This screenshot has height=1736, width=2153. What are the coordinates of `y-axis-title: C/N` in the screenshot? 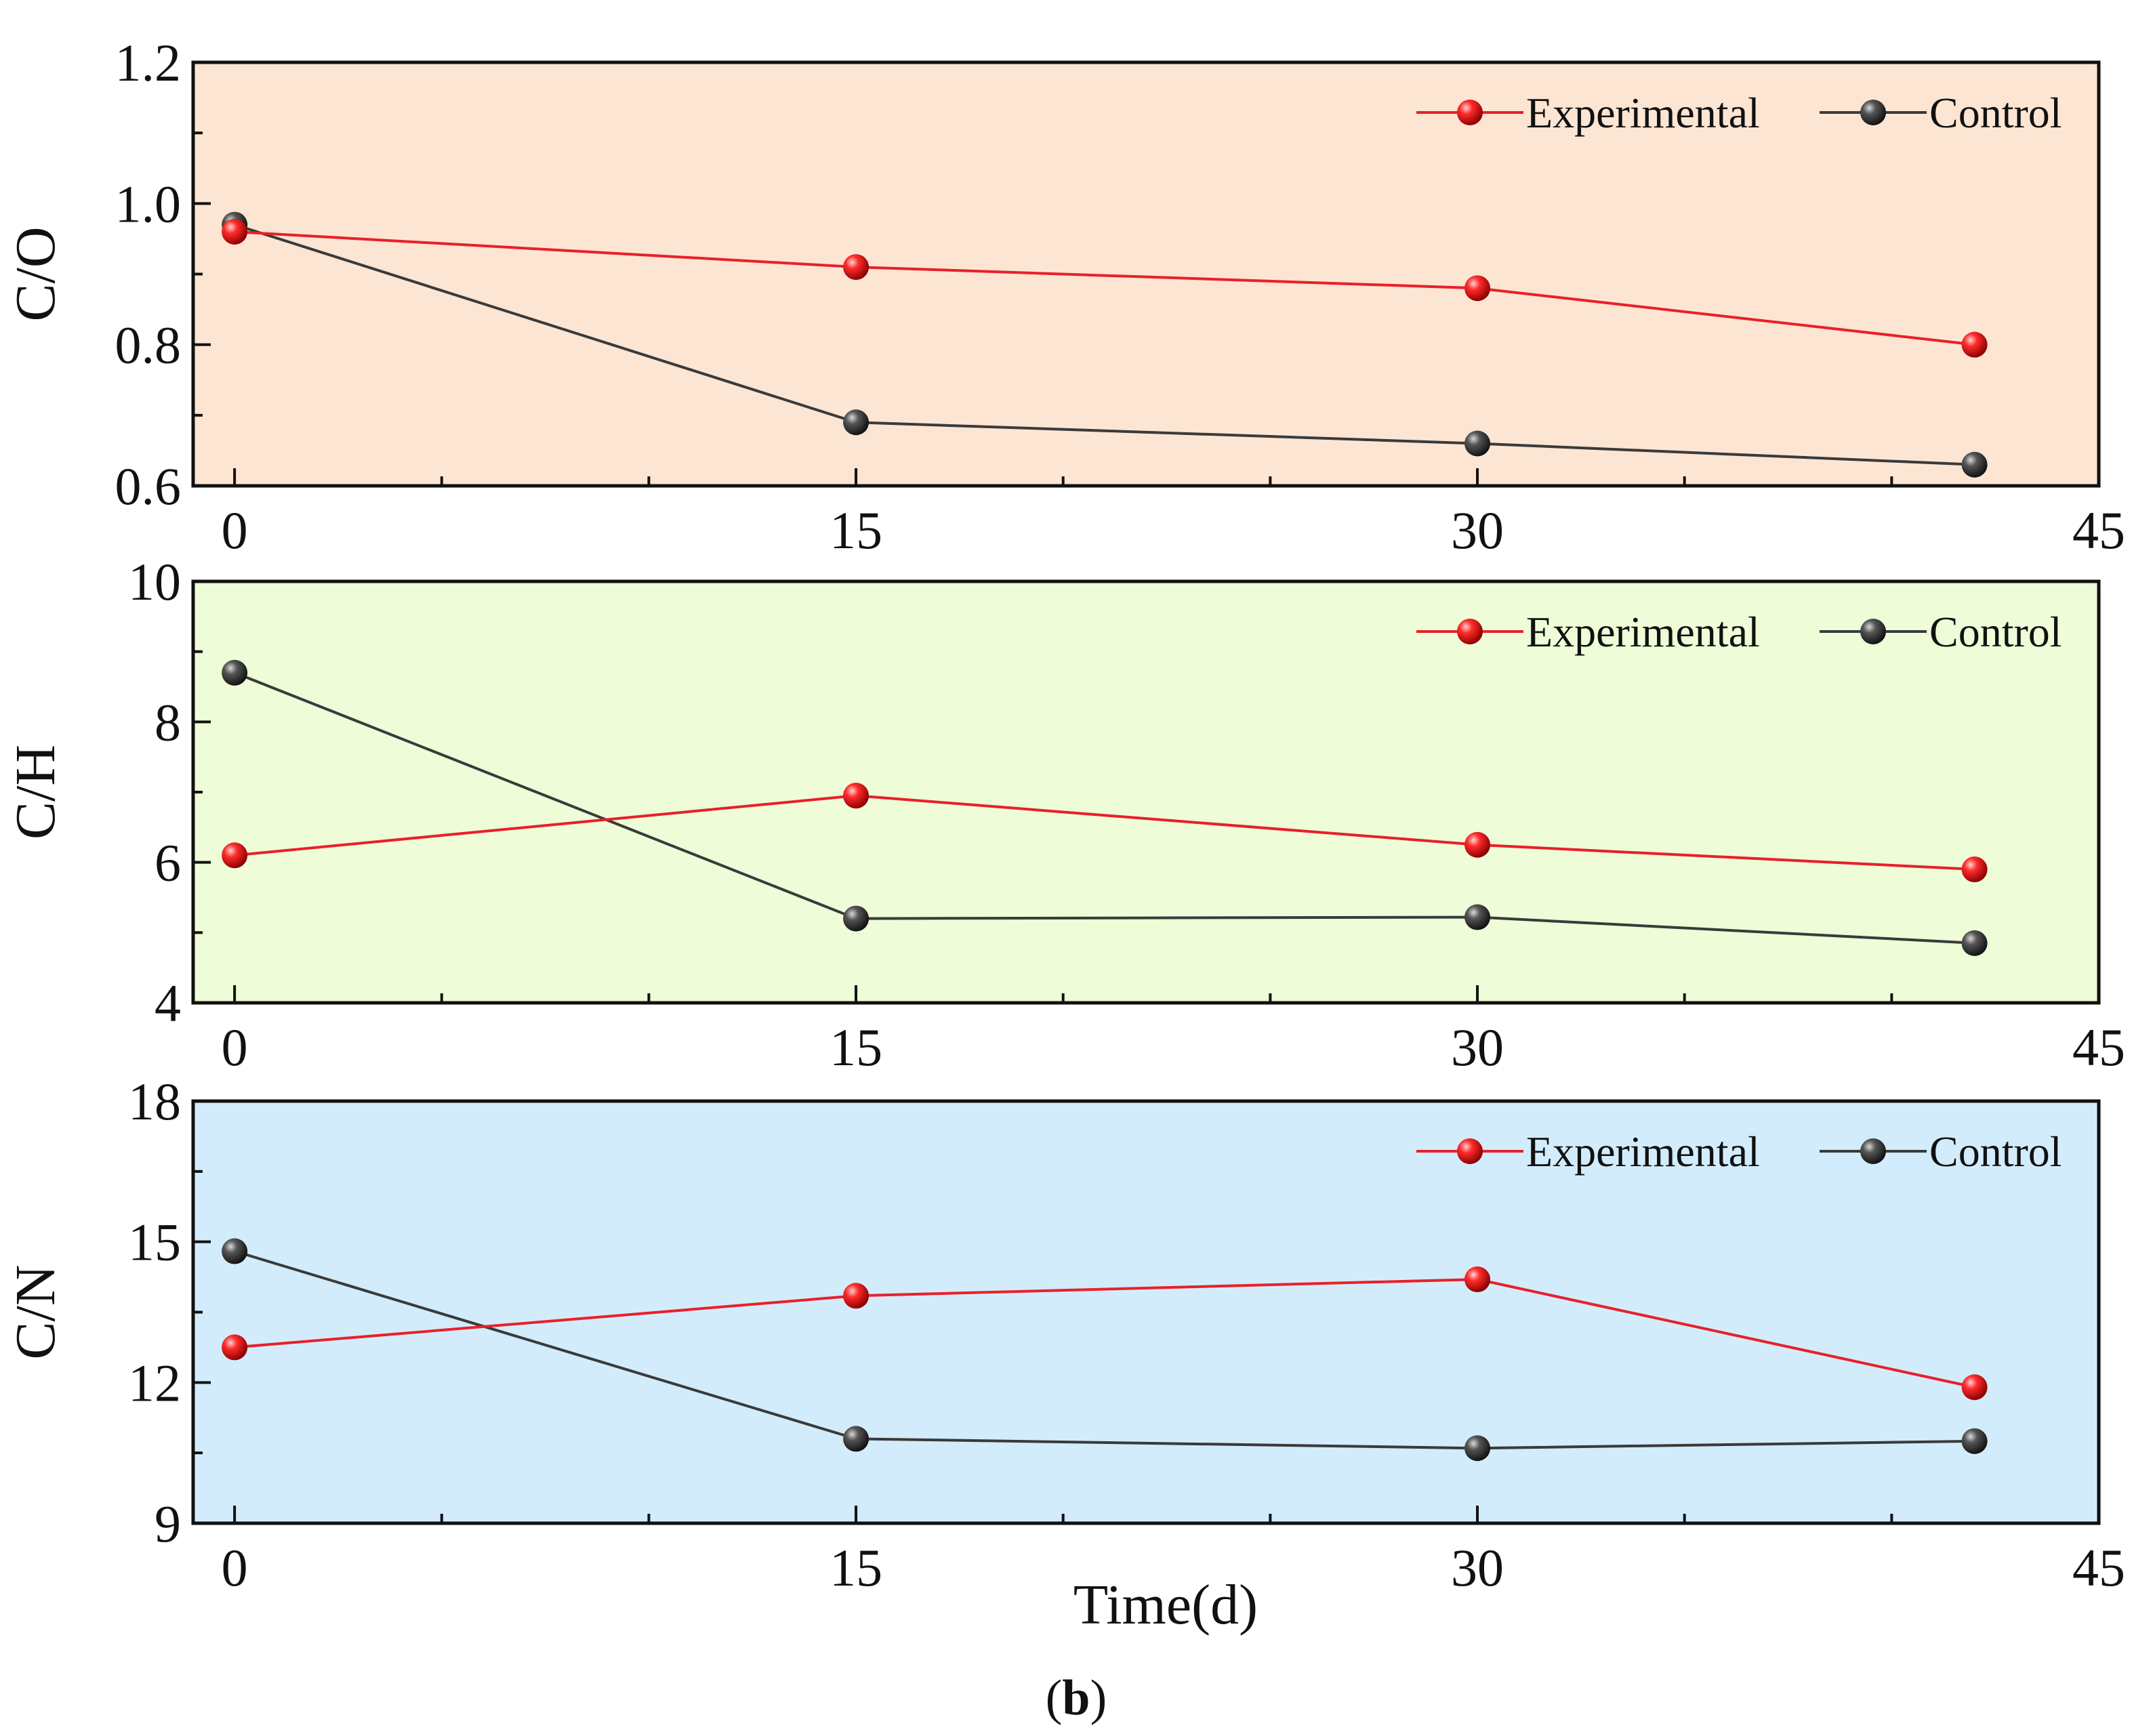 It's located at (35, 1311).